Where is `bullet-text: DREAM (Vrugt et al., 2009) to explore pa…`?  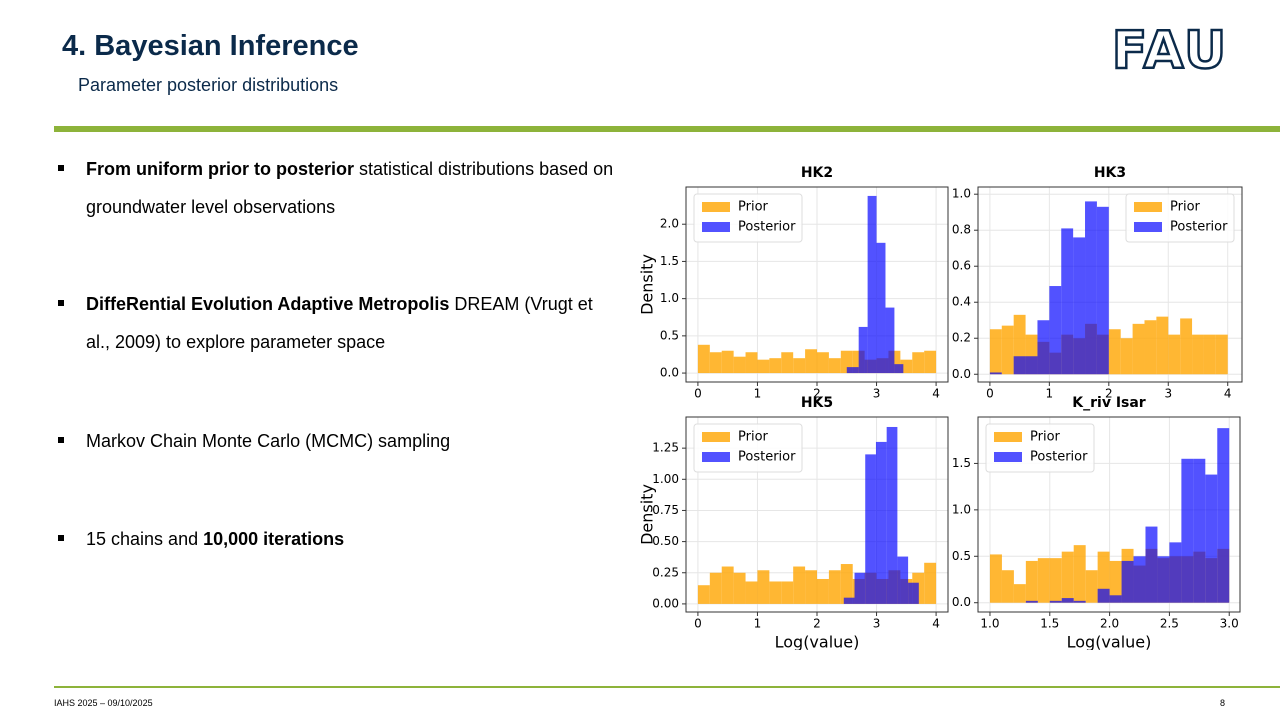
bullet-text: DREAM (Vrugt et al., 2009) to explore pa… is located at coordinates (339, 323).